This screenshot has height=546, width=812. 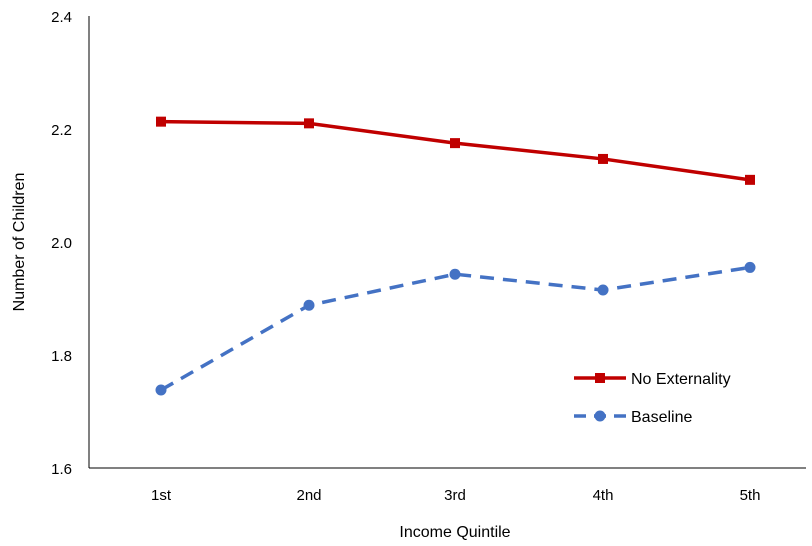 I want to click on x-tick-label: 4th, so click(x=603, y=495).